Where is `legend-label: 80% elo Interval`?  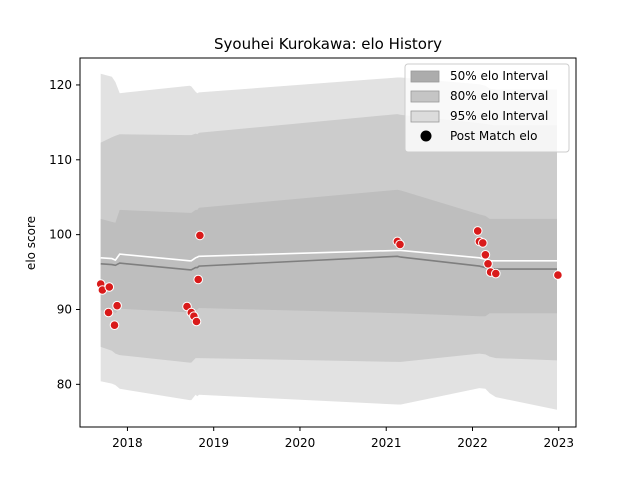 legend-label: 80% elo Interval is located at coordinates (499, 96).